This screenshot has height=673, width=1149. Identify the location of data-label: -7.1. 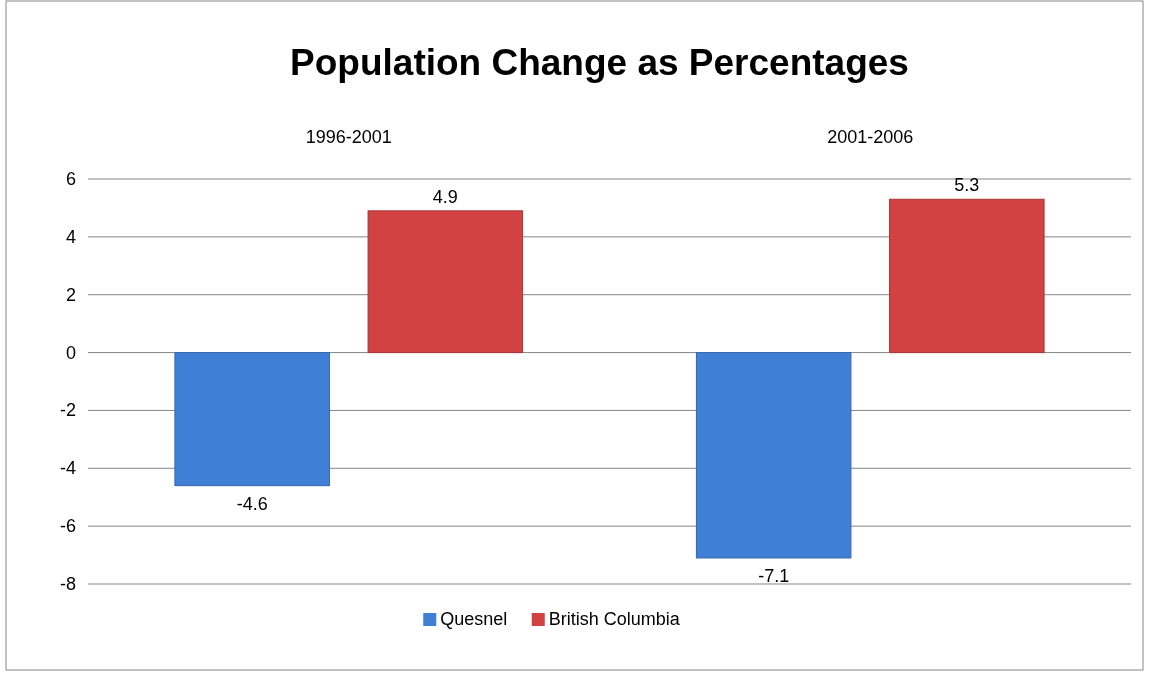
(774, 575).